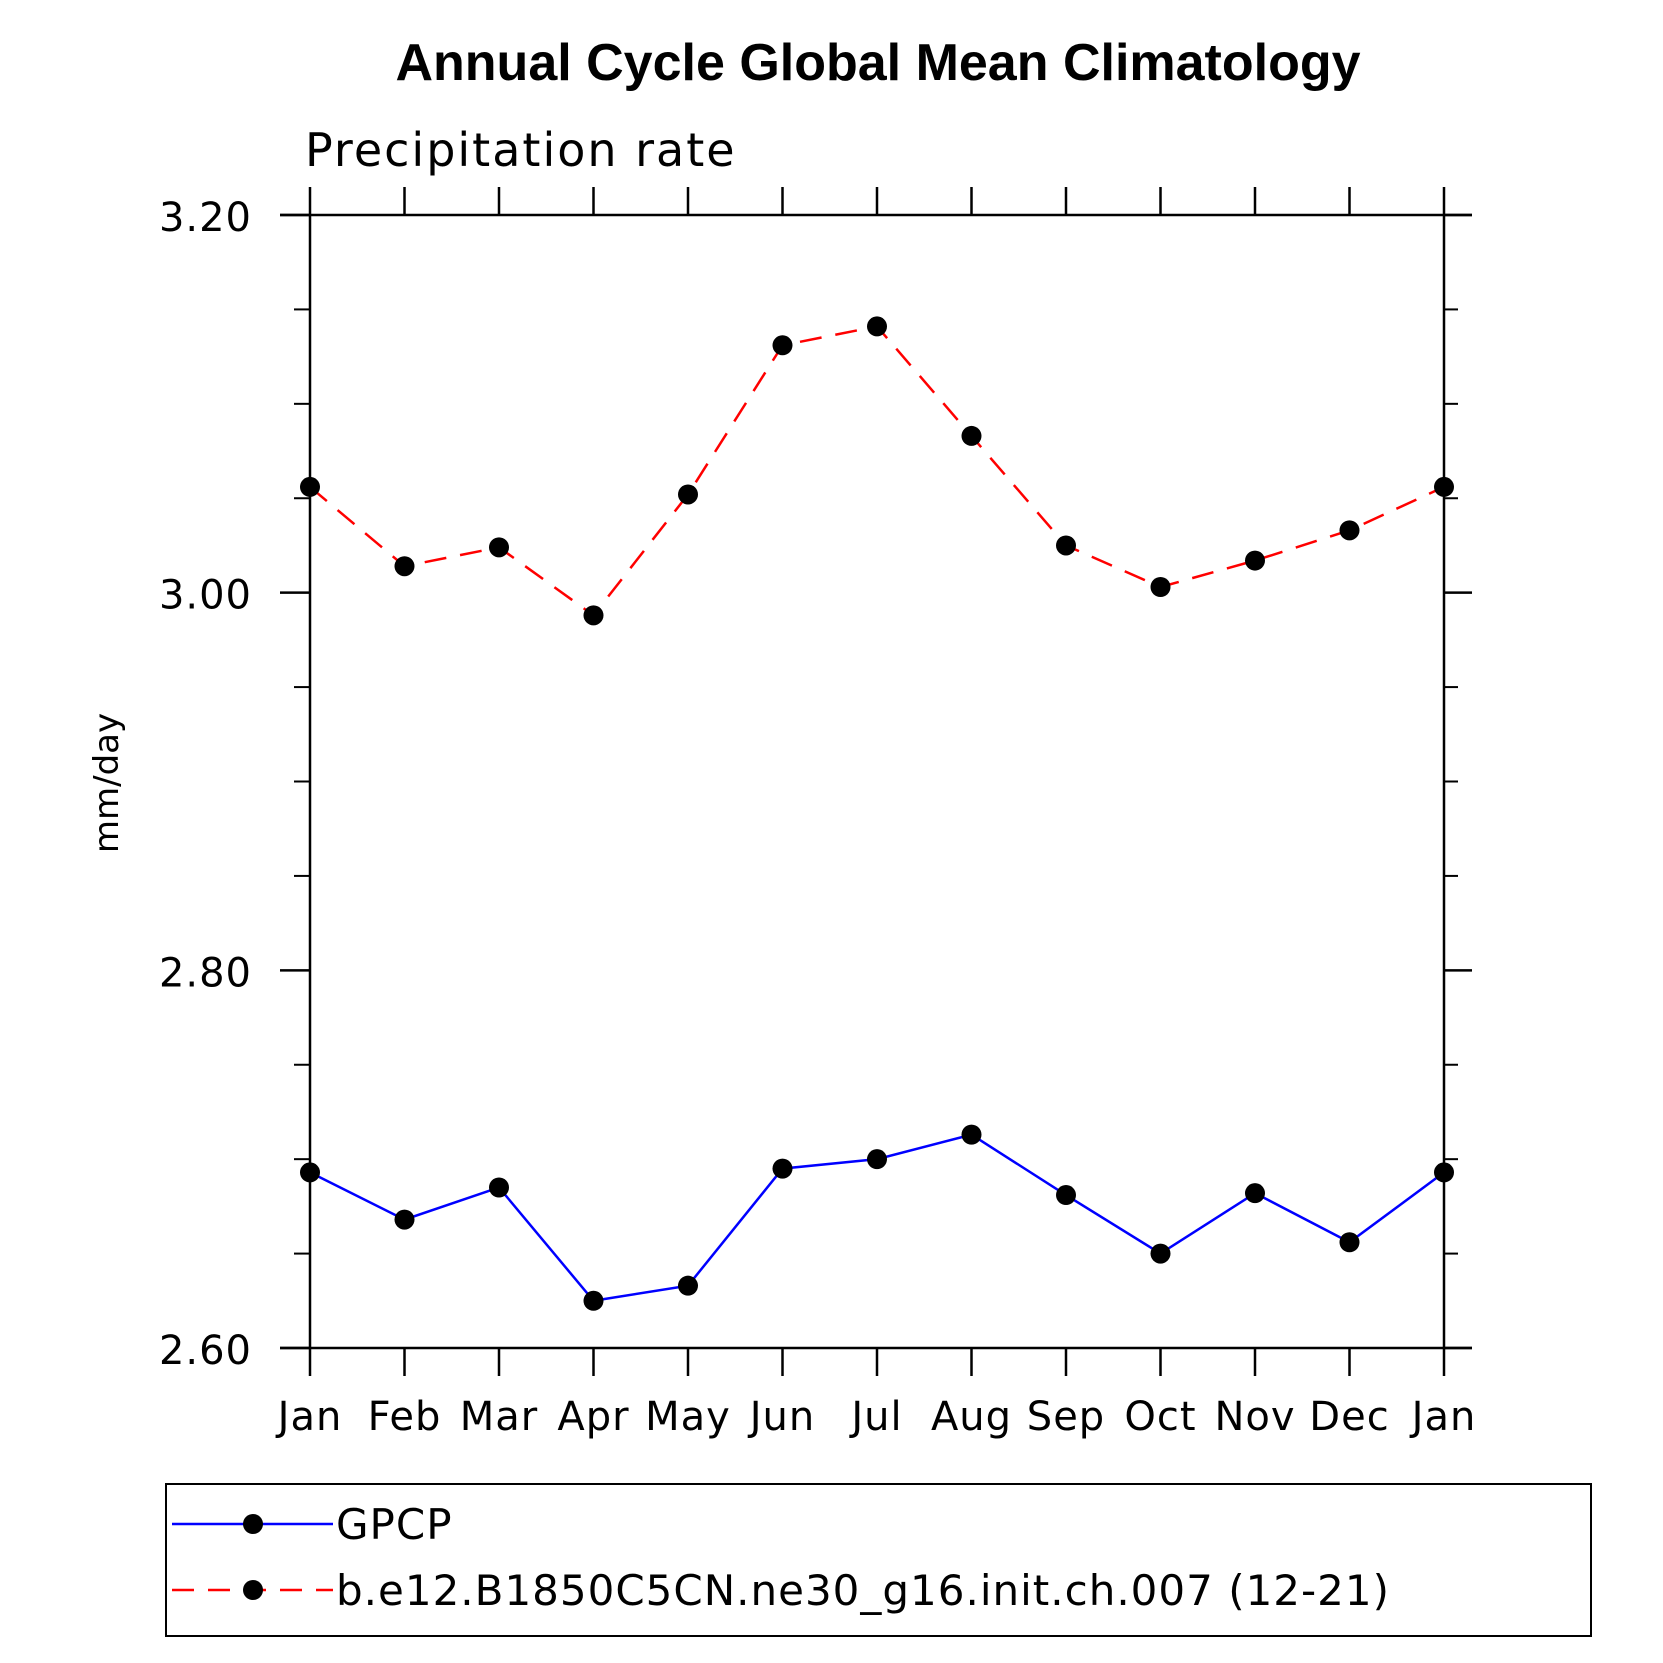  Describe the element at coordinates (877, 63) in the screenshot. I see `chart-title: Annual Cycle Global Mean Climatology` at that location.